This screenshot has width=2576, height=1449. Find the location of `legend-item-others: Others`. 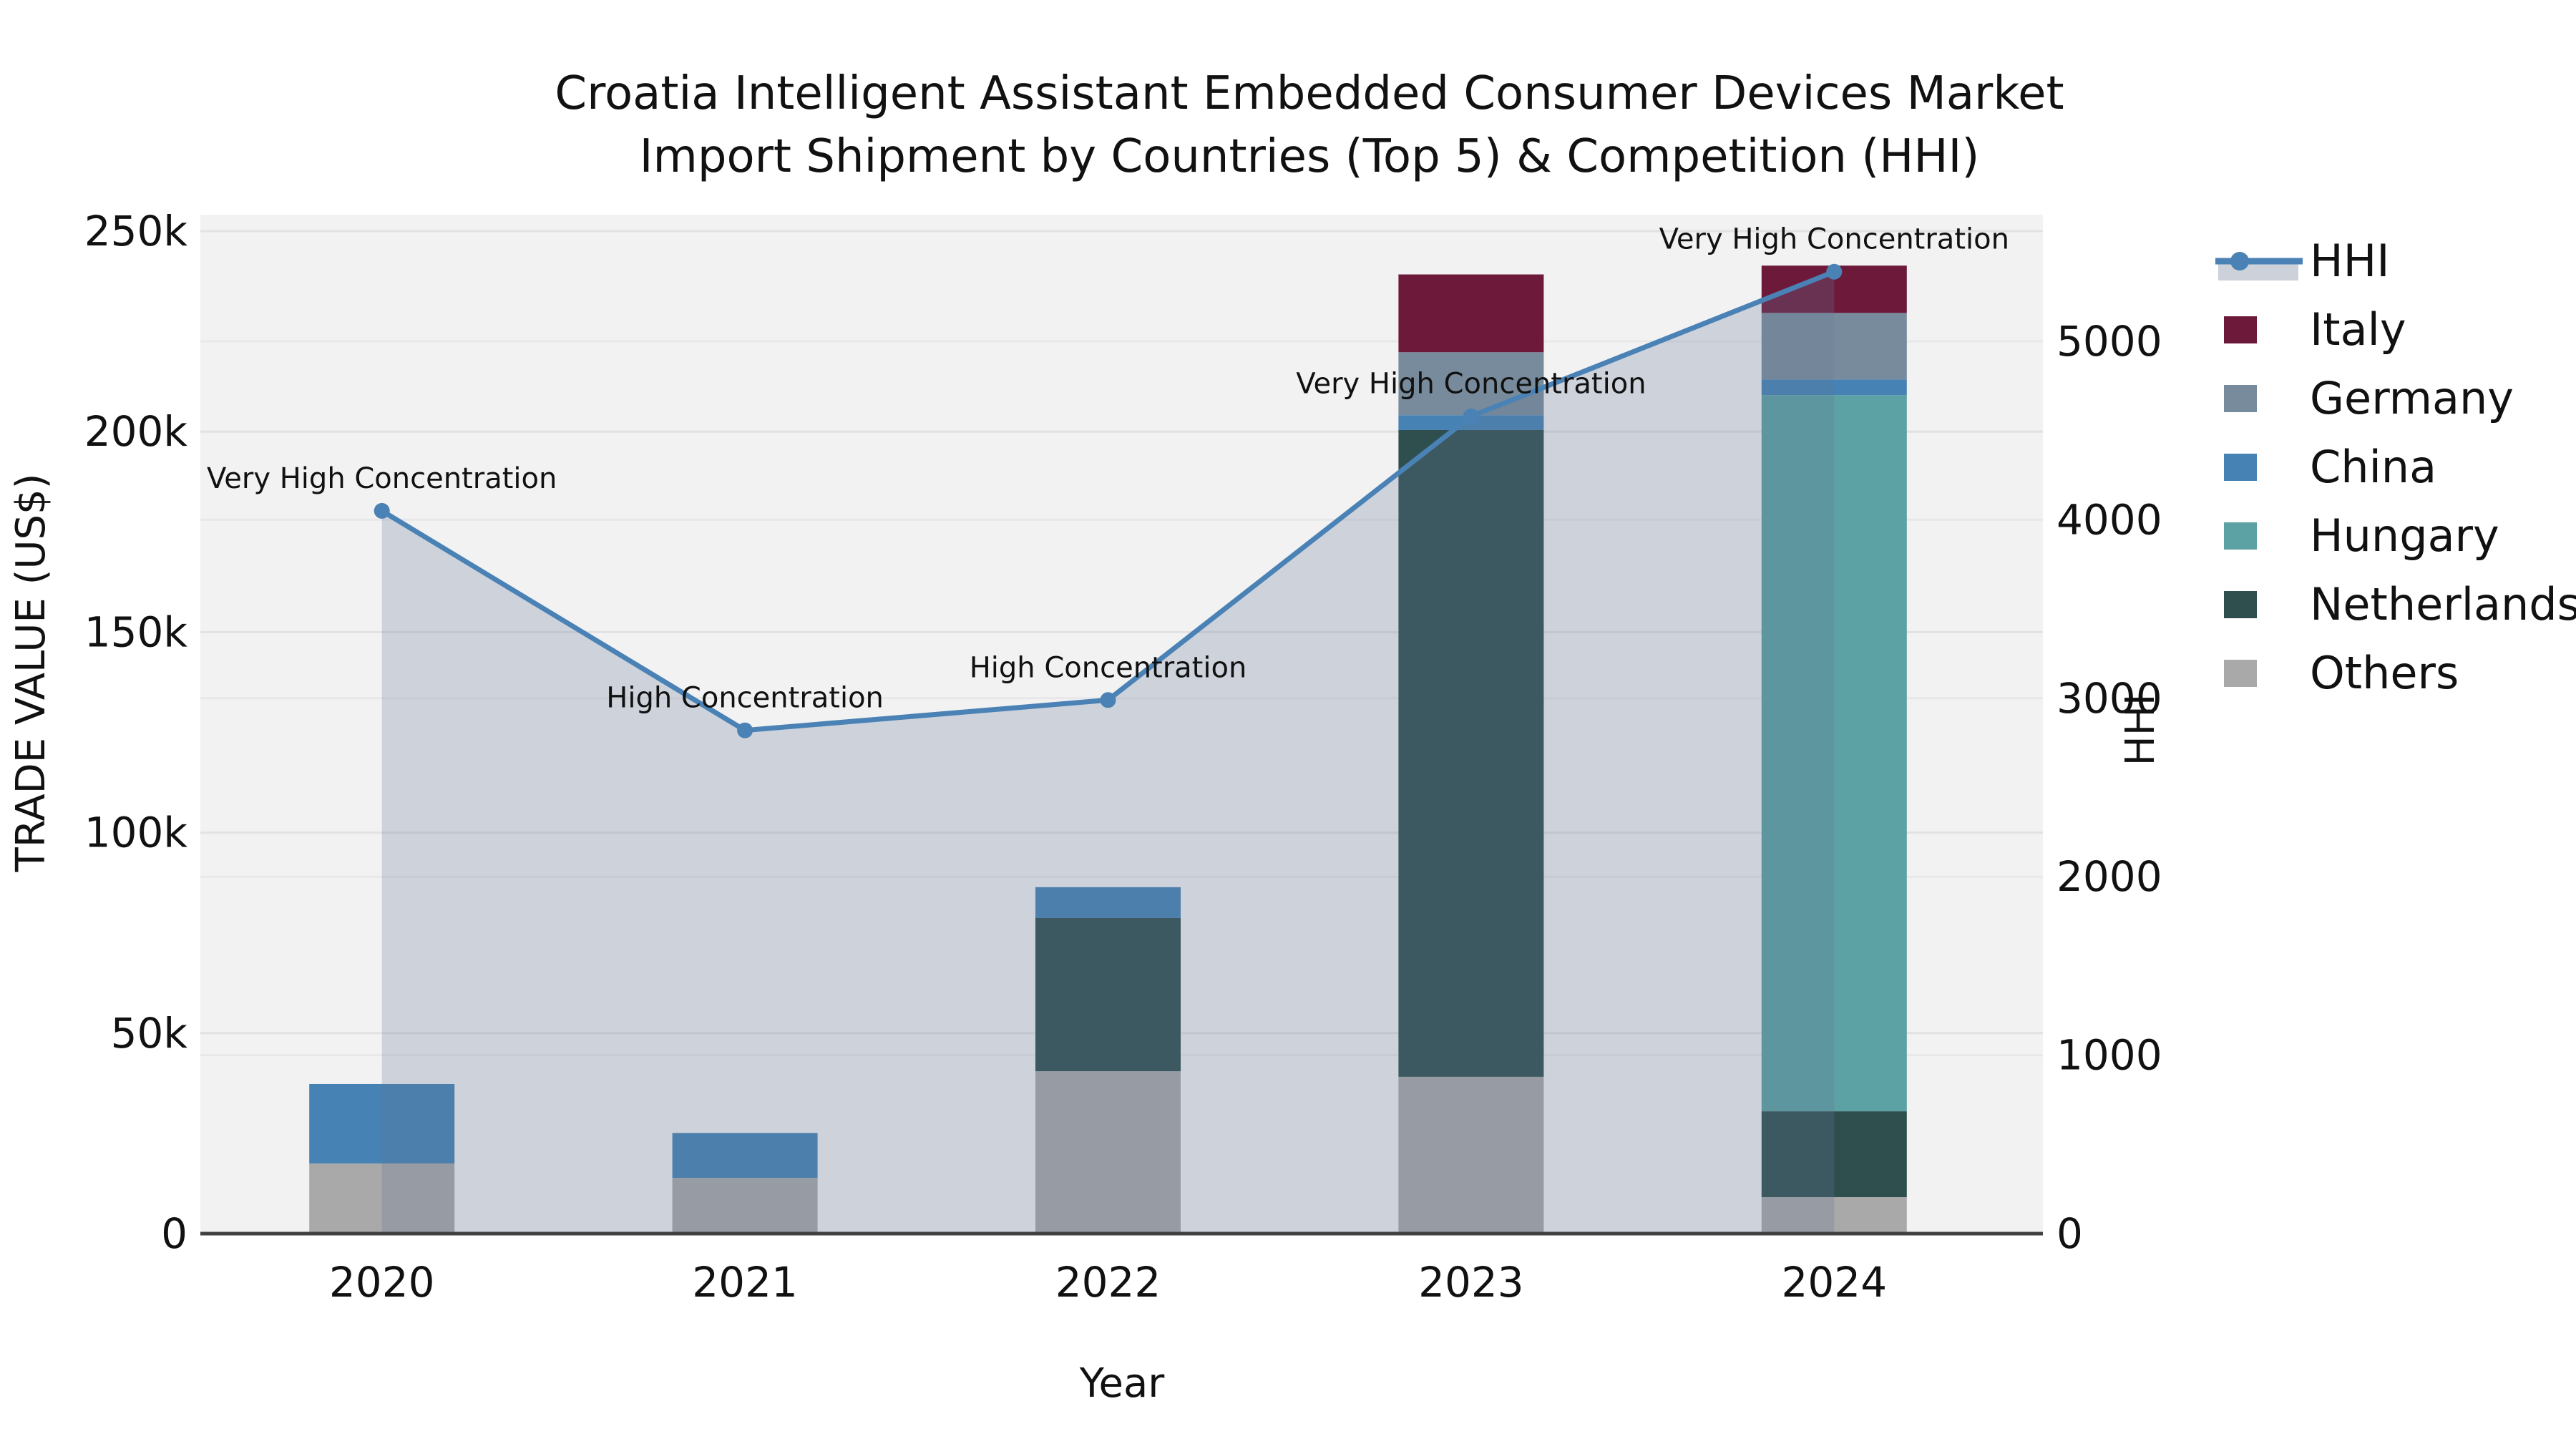

legend-item-others: Others is located at coordinates (2341, 673).